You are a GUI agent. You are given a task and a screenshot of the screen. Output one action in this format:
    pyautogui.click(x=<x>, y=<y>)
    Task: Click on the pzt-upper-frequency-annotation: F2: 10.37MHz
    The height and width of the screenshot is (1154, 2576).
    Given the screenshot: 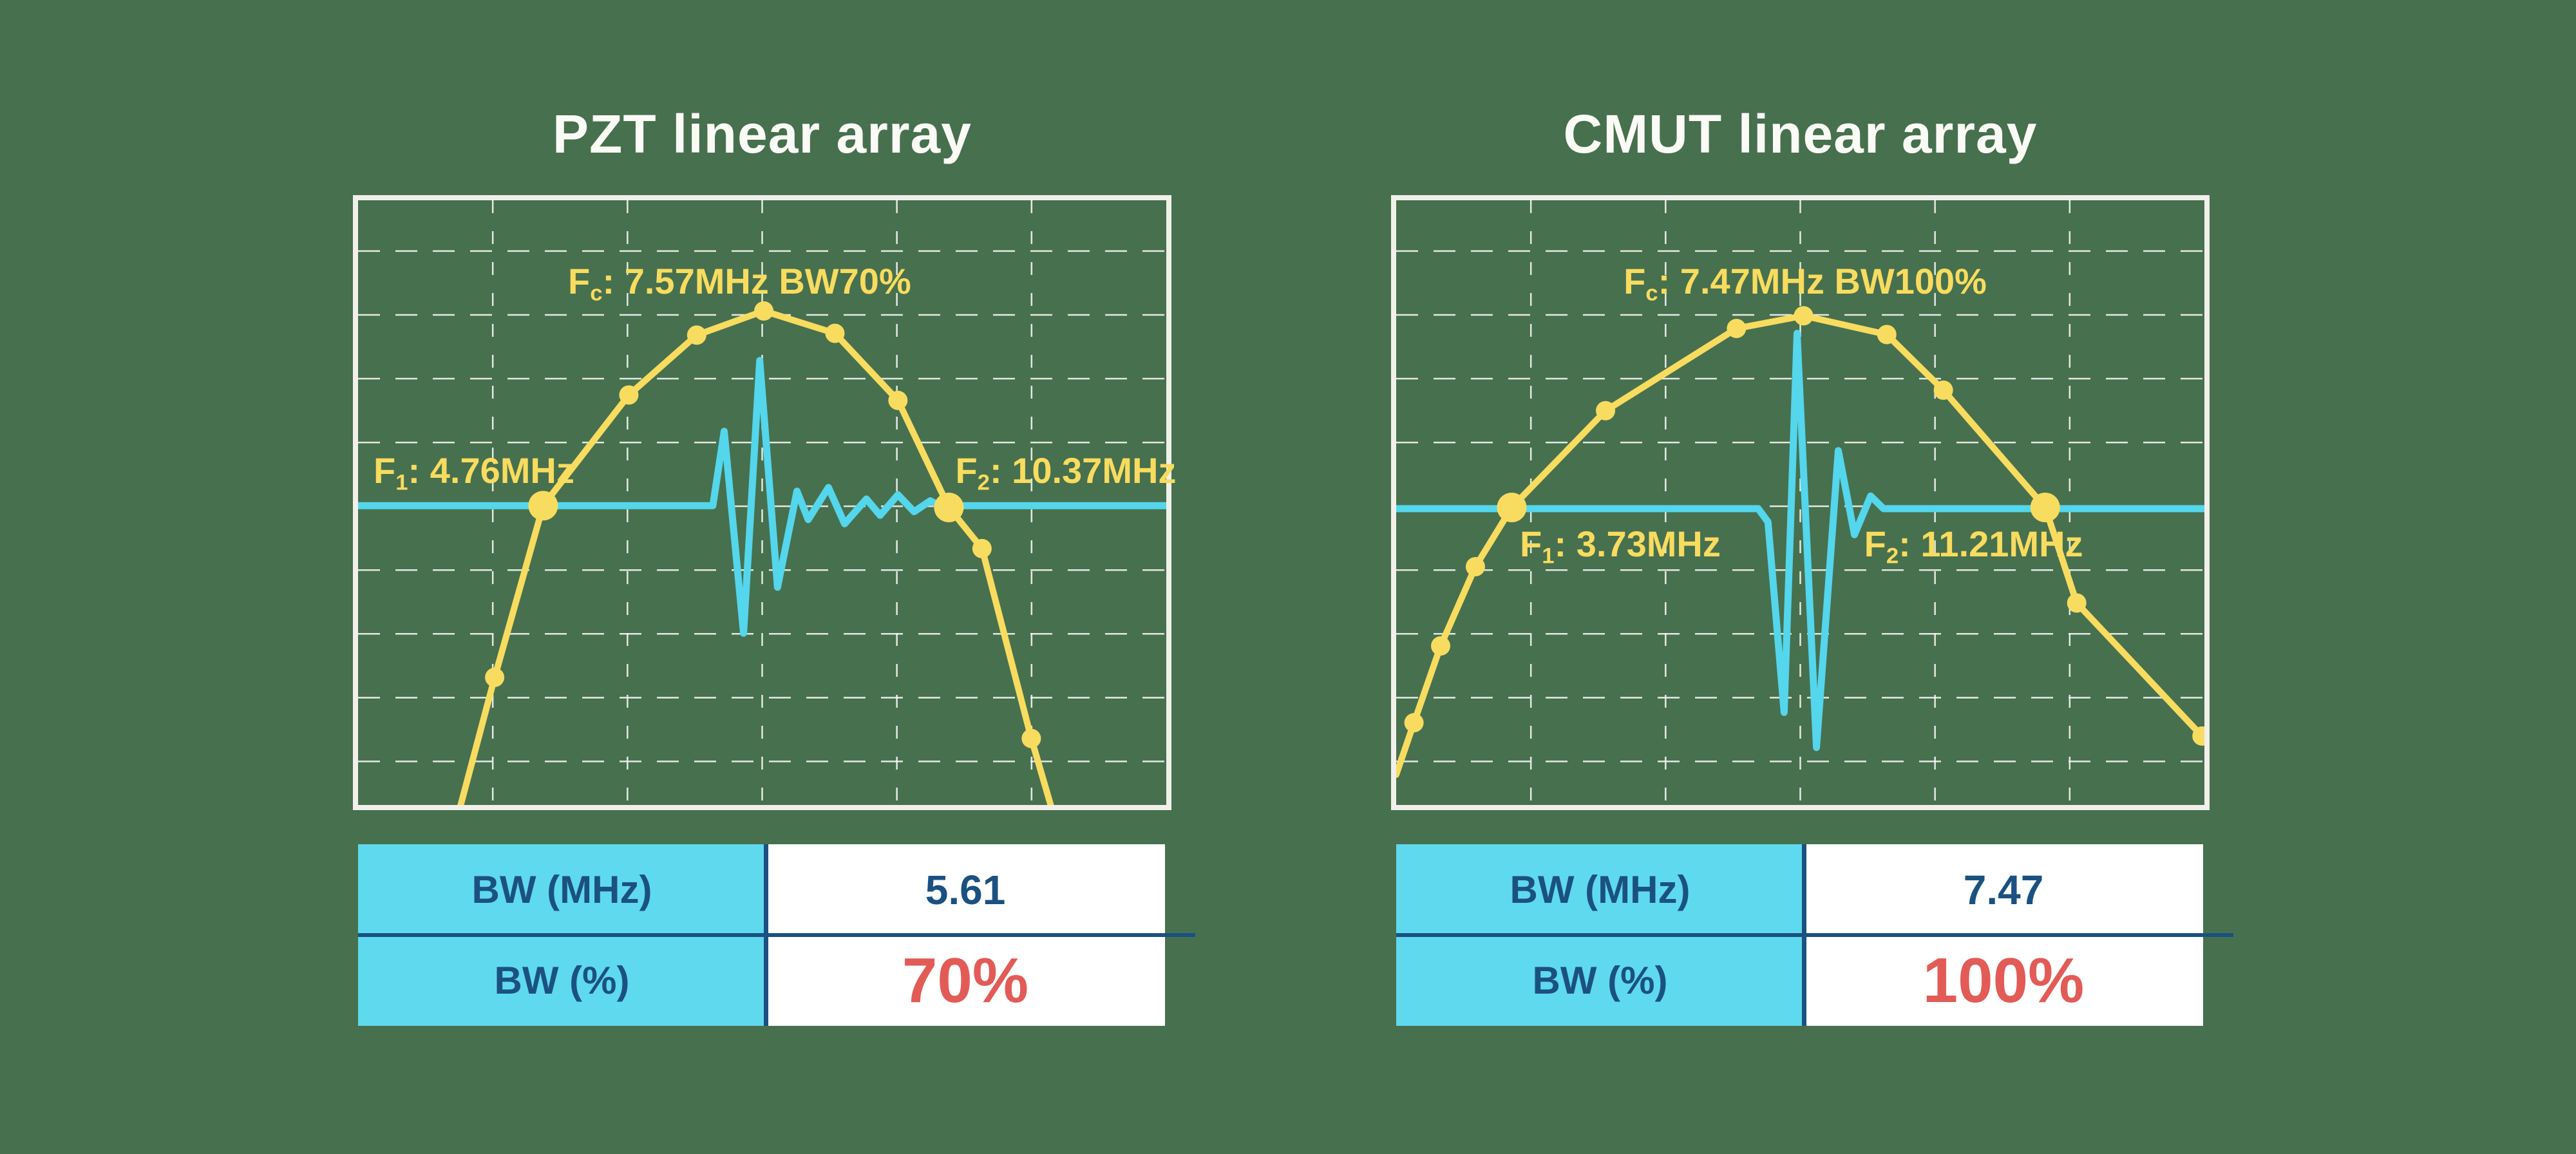 What is the action you would take?
    pyautogui.click(x=1065, y=473)
    